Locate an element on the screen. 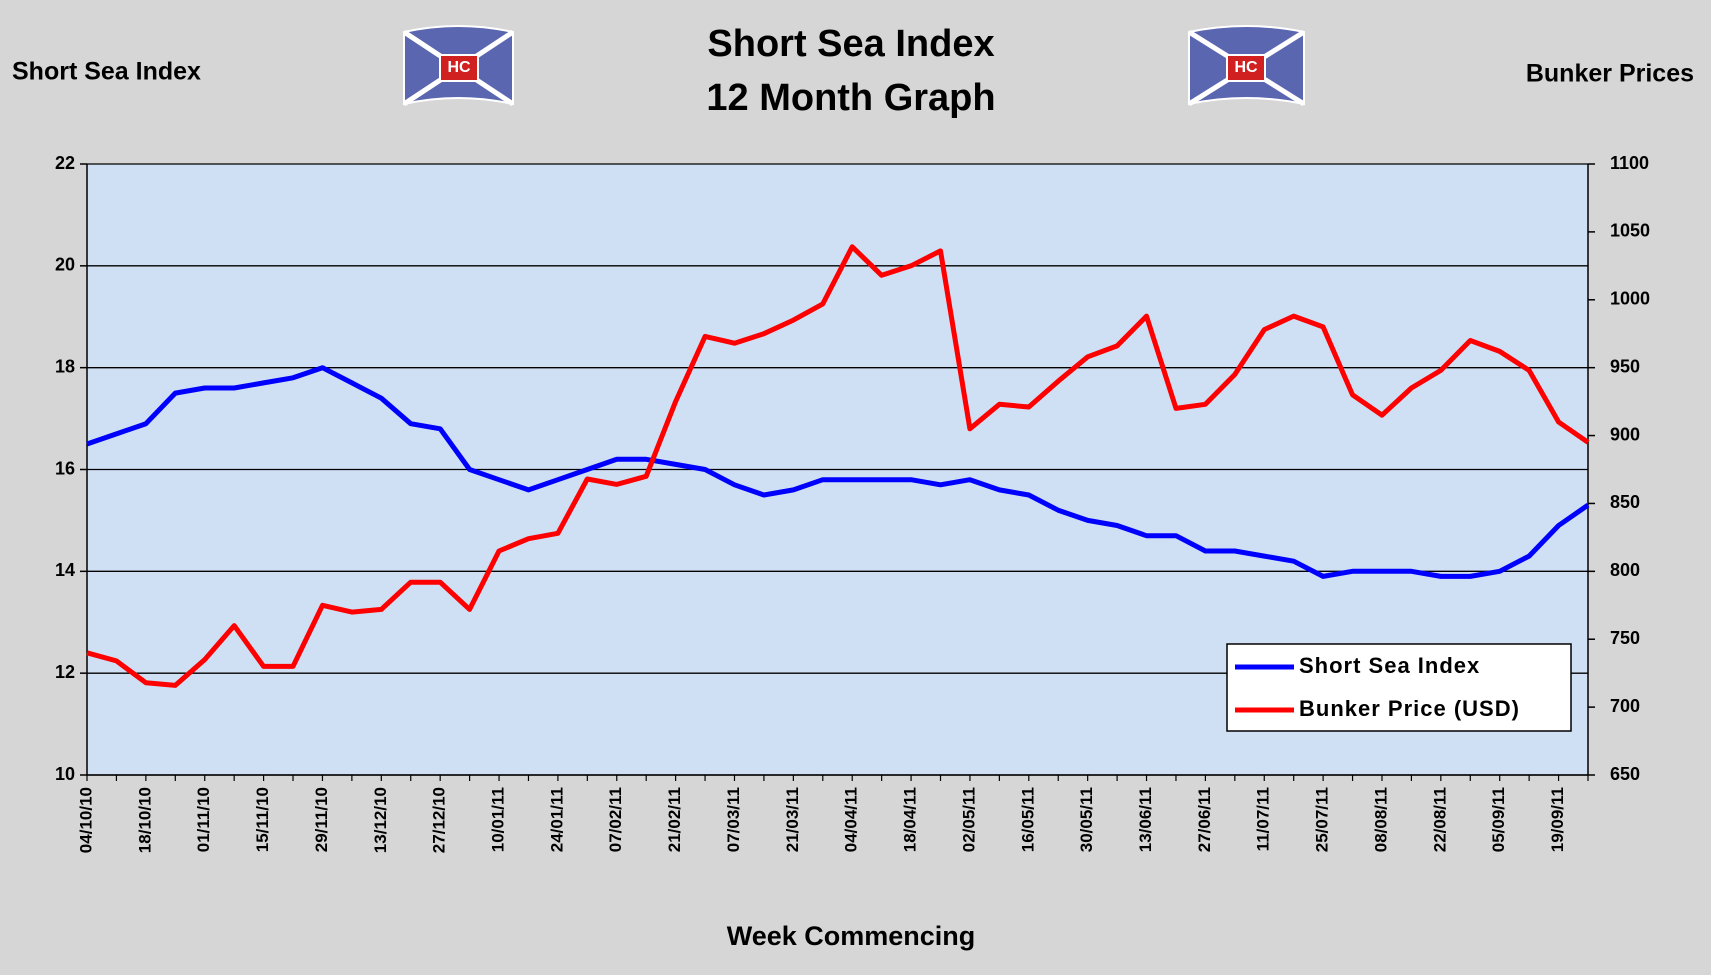 The height and width of the screenshot is (975, 1711). x-tick-label: 22/08/11 is located at coordinates (1439, 819).